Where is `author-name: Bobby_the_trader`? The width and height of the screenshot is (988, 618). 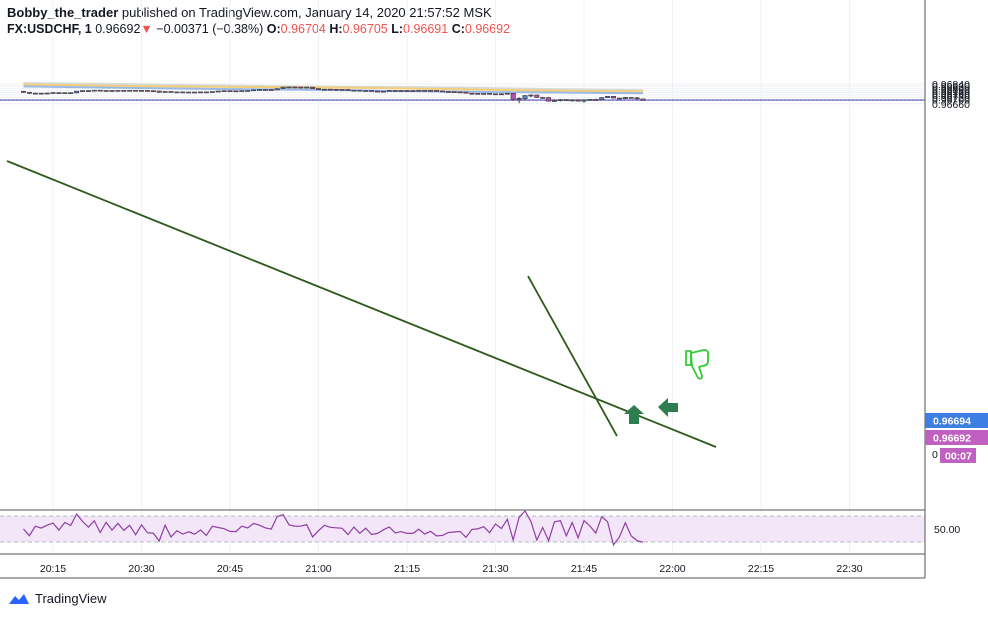 author-name: Bobby_the_trader is located at coordinates (63, 12).